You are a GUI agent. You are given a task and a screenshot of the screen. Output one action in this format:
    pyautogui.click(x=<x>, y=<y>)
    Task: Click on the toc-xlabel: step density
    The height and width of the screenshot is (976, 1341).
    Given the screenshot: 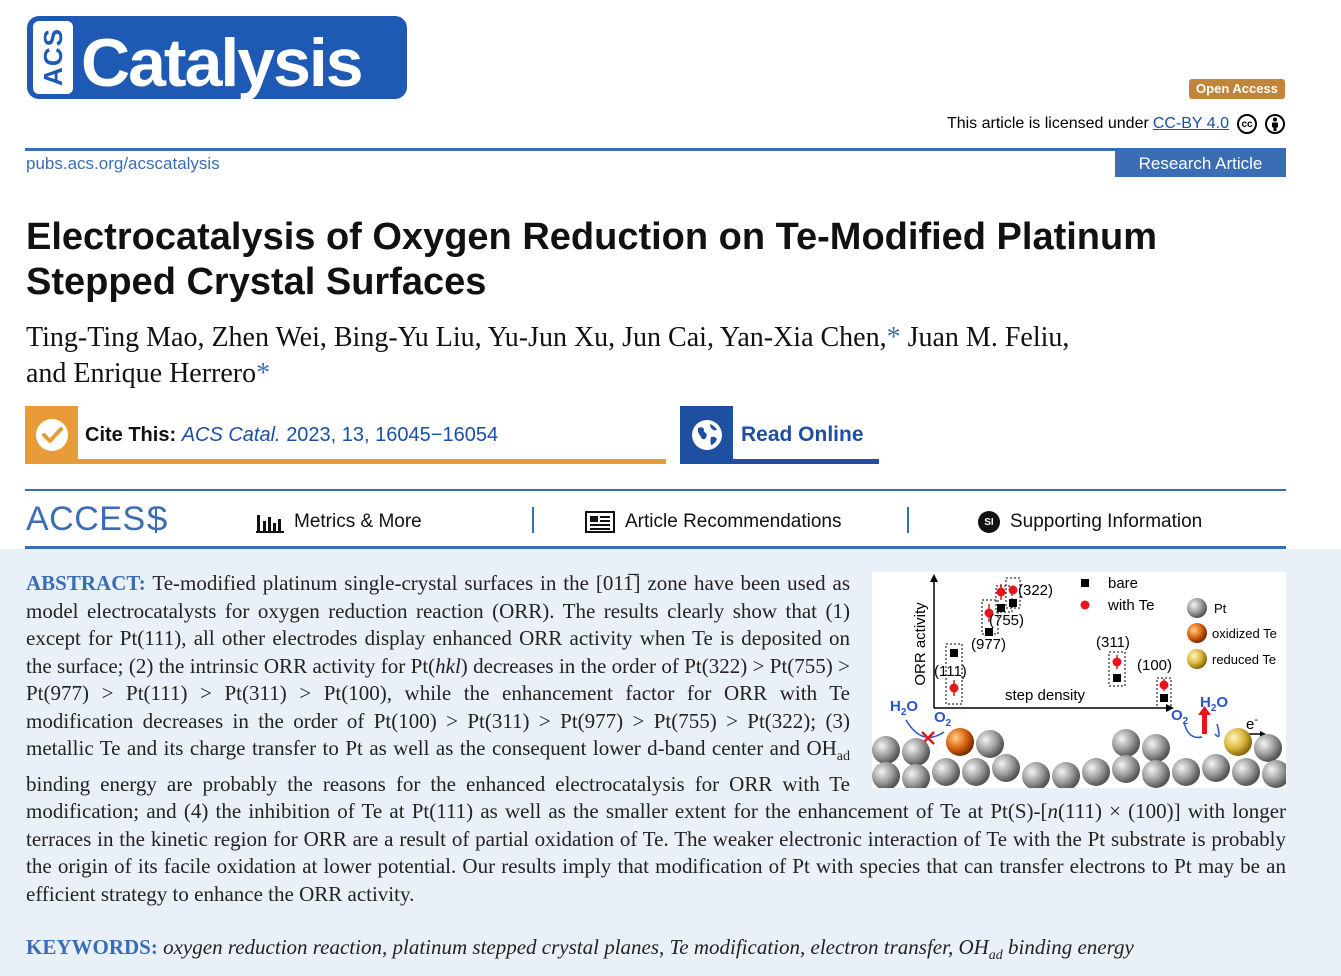 What is the action you would take?
    pyautogui.click(x=1045, y=695)
    